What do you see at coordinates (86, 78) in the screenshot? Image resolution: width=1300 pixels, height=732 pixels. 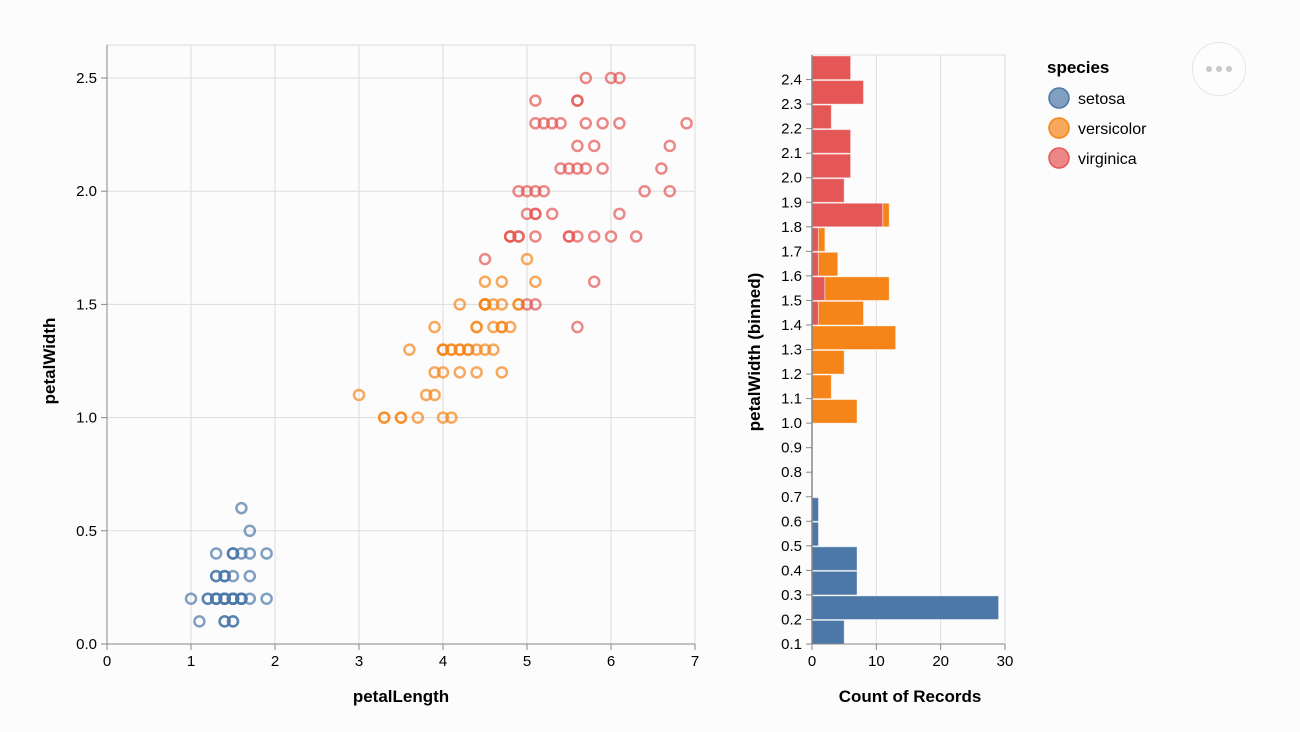 I see `scatter-y-tick-label: 2.5` at bounding box center [86, 78].